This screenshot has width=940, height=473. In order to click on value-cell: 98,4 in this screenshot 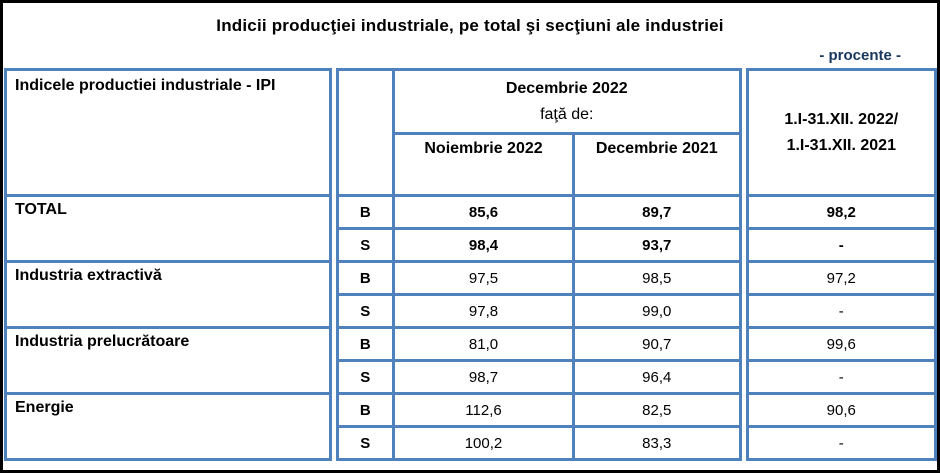, I will do `click(483, 245)`.